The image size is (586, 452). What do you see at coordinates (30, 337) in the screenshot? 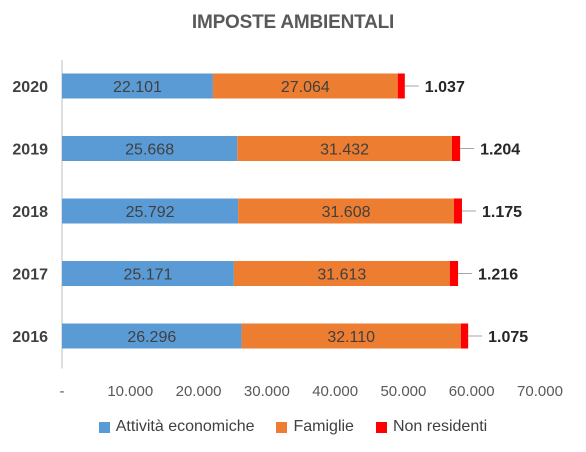
I see `category-label: 2016` at bounding box center [30, 337].